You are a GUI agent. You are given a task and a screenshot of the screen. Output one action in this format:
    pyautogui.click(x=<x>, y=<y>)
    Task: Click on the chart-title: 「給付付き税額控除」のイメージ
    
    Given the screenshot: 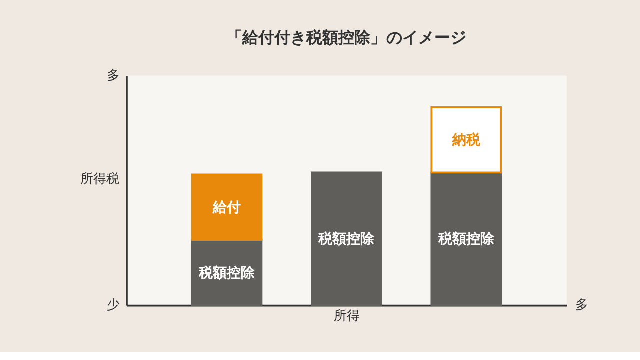 What is the action you would take?
    pyautogui.click(x=346, y=37)
    